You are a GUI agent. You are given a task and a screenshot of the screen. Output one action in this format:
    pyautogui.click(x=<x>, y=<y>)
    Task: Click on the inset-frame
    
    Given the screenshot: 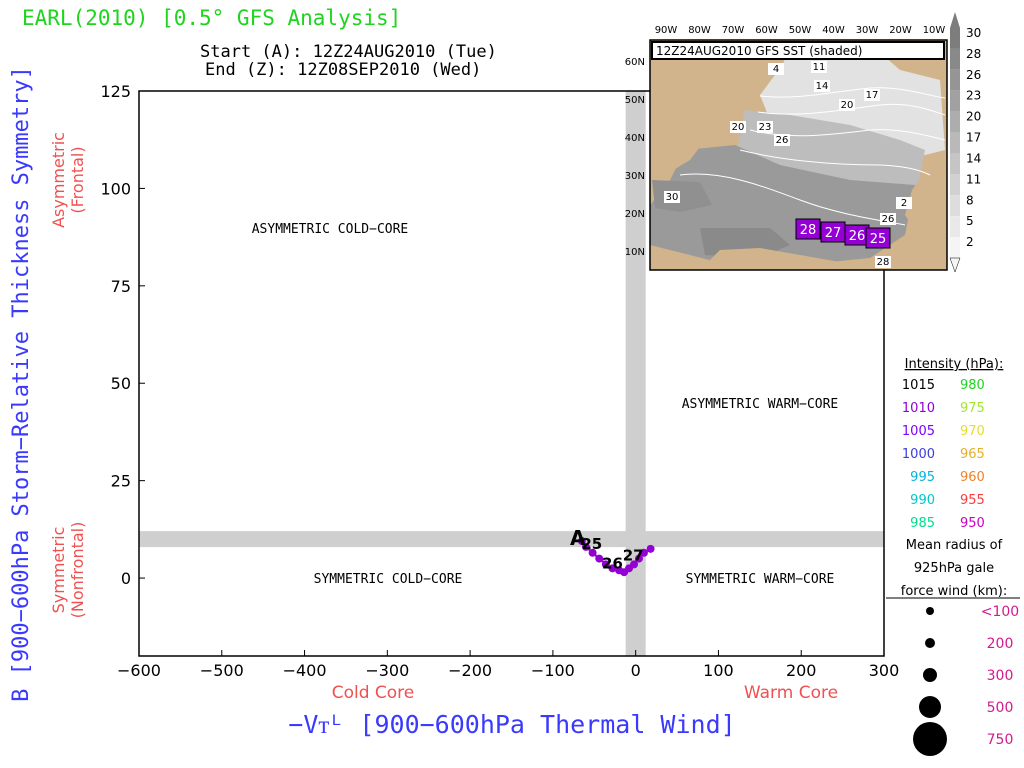 What is the action you would take?
    pyautogui.click(x=798, y=155)
    